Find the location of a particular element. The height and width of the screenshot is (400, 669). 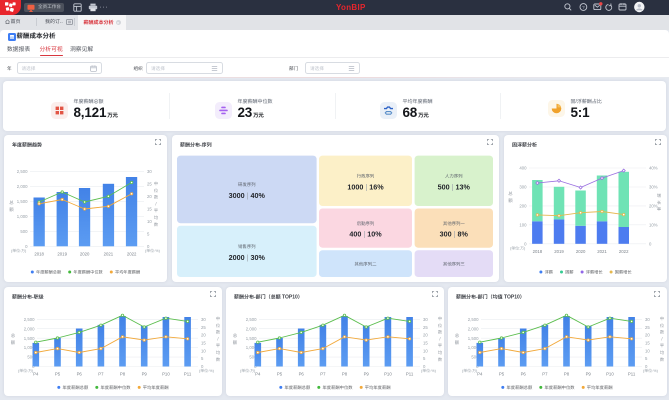

svg-text: 人力序列 is located at coordinates (454, 176).